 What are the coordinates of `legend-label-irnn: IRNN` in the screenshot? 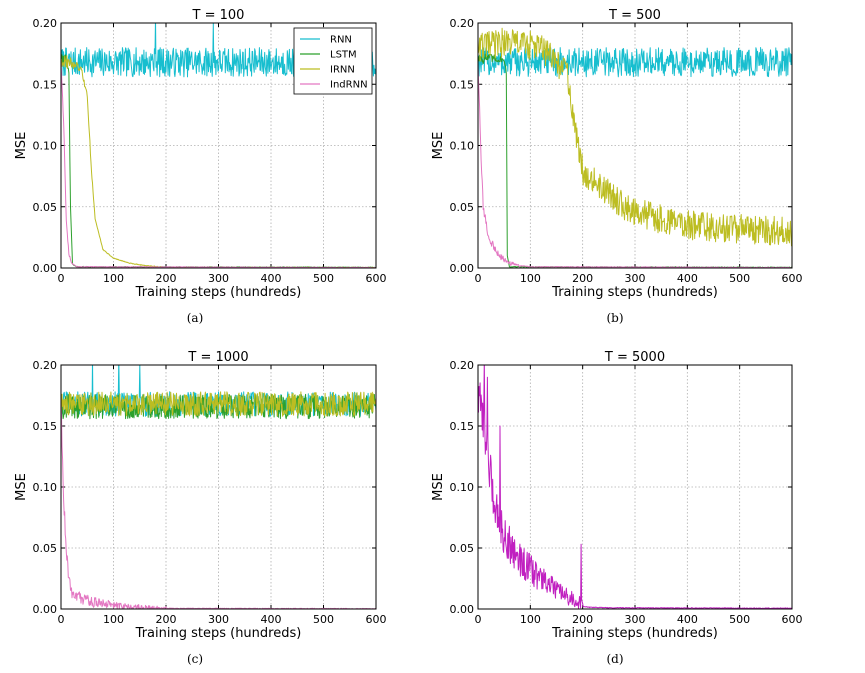 It's located at (342, 70).